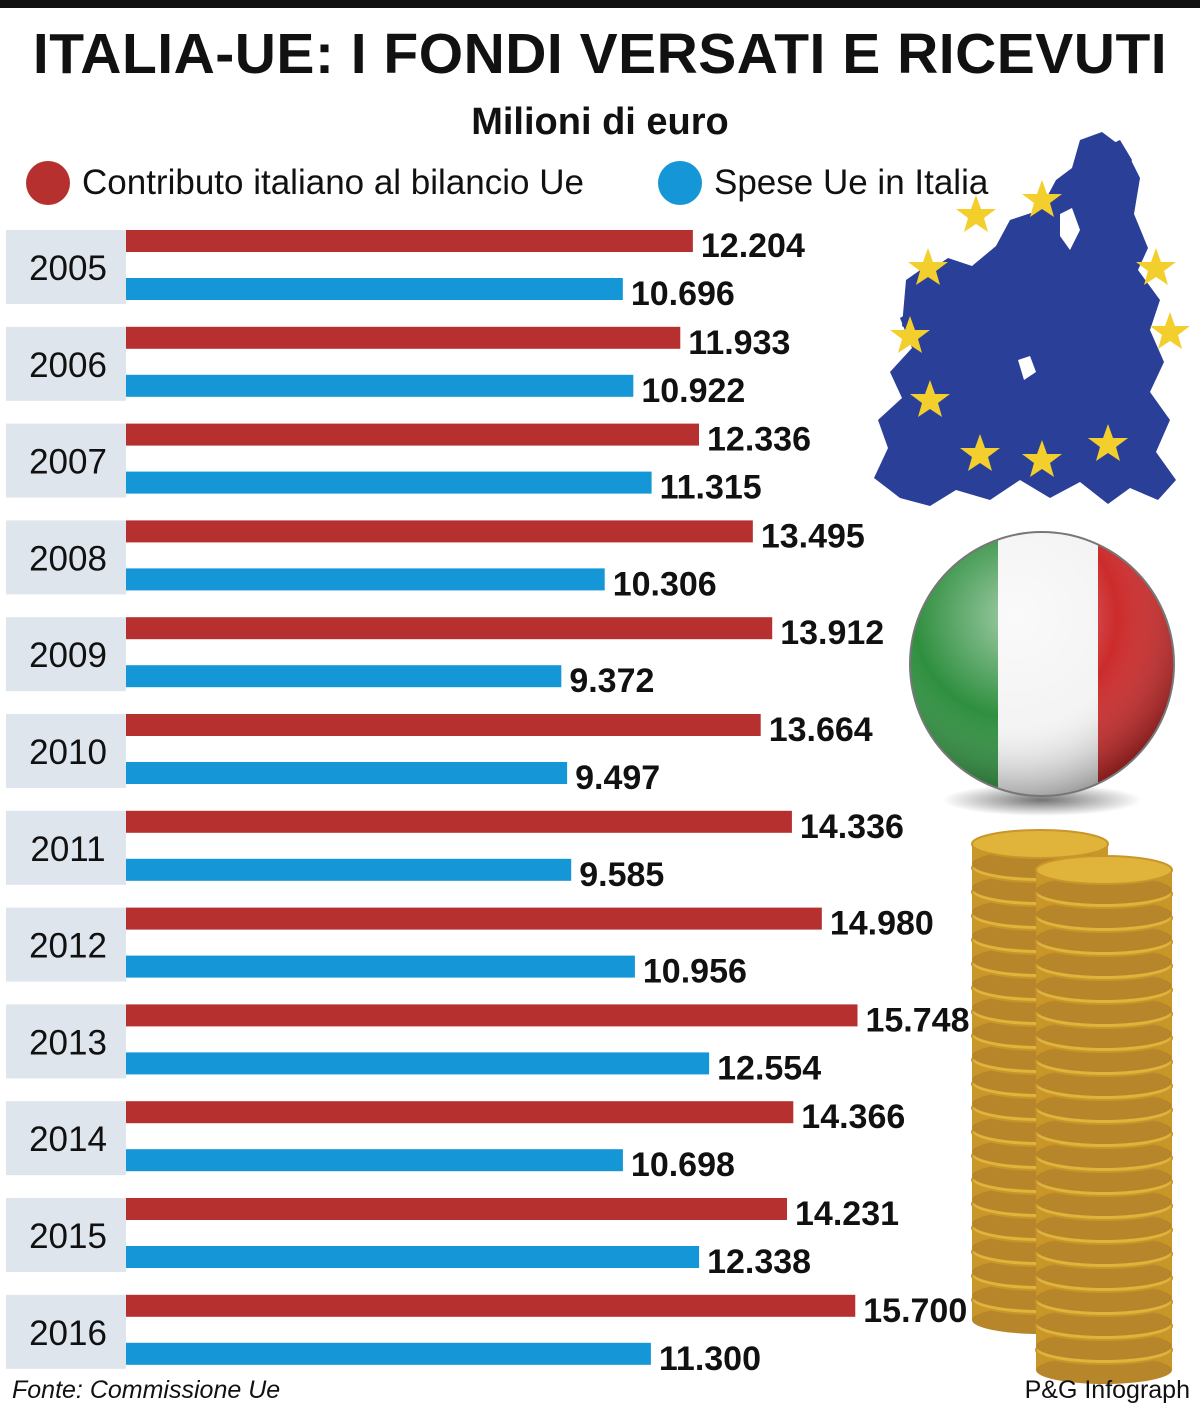  I want to click on year-label: 2008, so click(68, 558).